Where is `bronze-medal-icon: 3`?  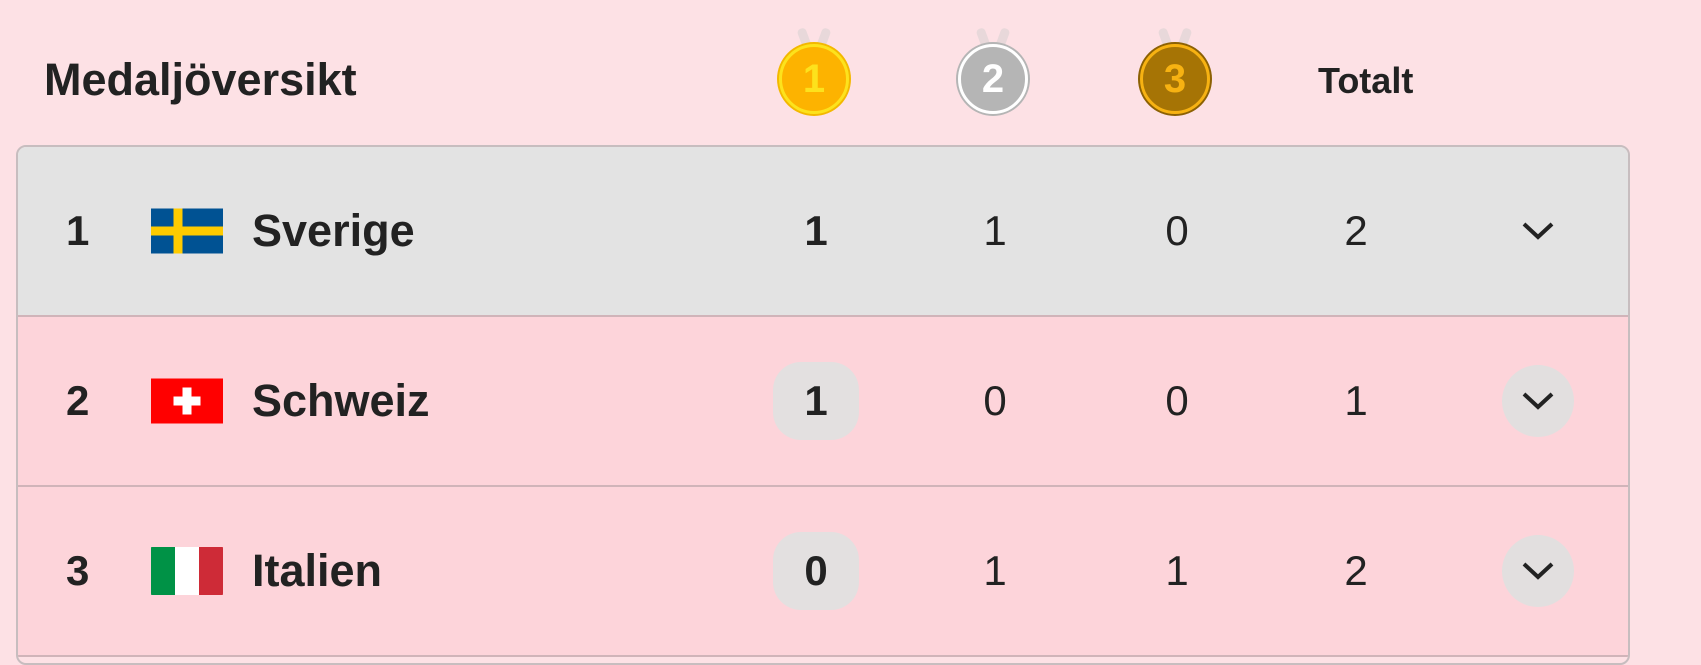 bronze-medal-icon: 3 is located at coordinates (1175, 71).